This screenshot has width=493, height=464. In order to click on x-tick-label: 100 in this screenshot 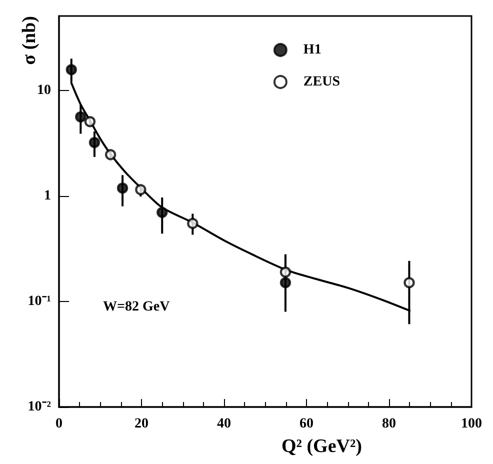, I will do `click(471, 424)`.